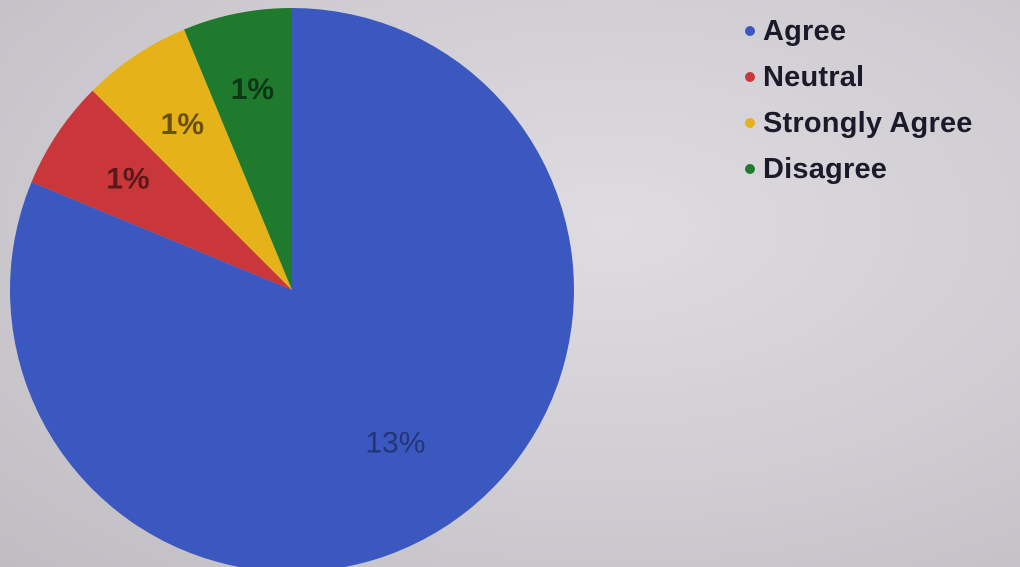 The width and height of the screenshot is (1020, 567). I want to click on legend-item-disagree: Disagree, so click(882, 169).